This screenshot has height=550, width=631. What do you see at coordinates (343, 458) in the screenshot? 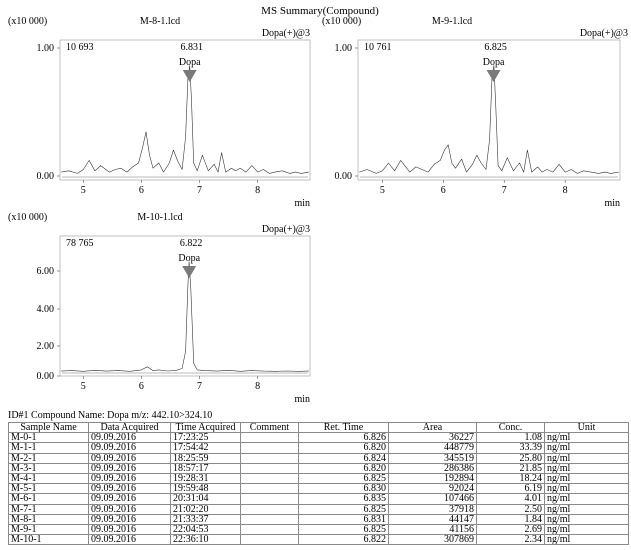
I see `table-cell: 6.824` at bounding box center [343, 458].